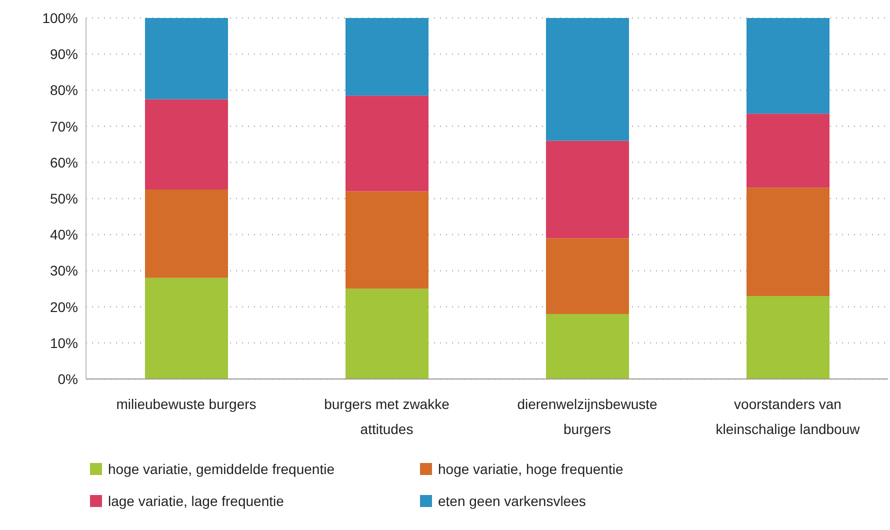 This screenshot has width=890, height=530. I want to click on legend-label: lage variatie, lage frequentie, so click(196, 501).